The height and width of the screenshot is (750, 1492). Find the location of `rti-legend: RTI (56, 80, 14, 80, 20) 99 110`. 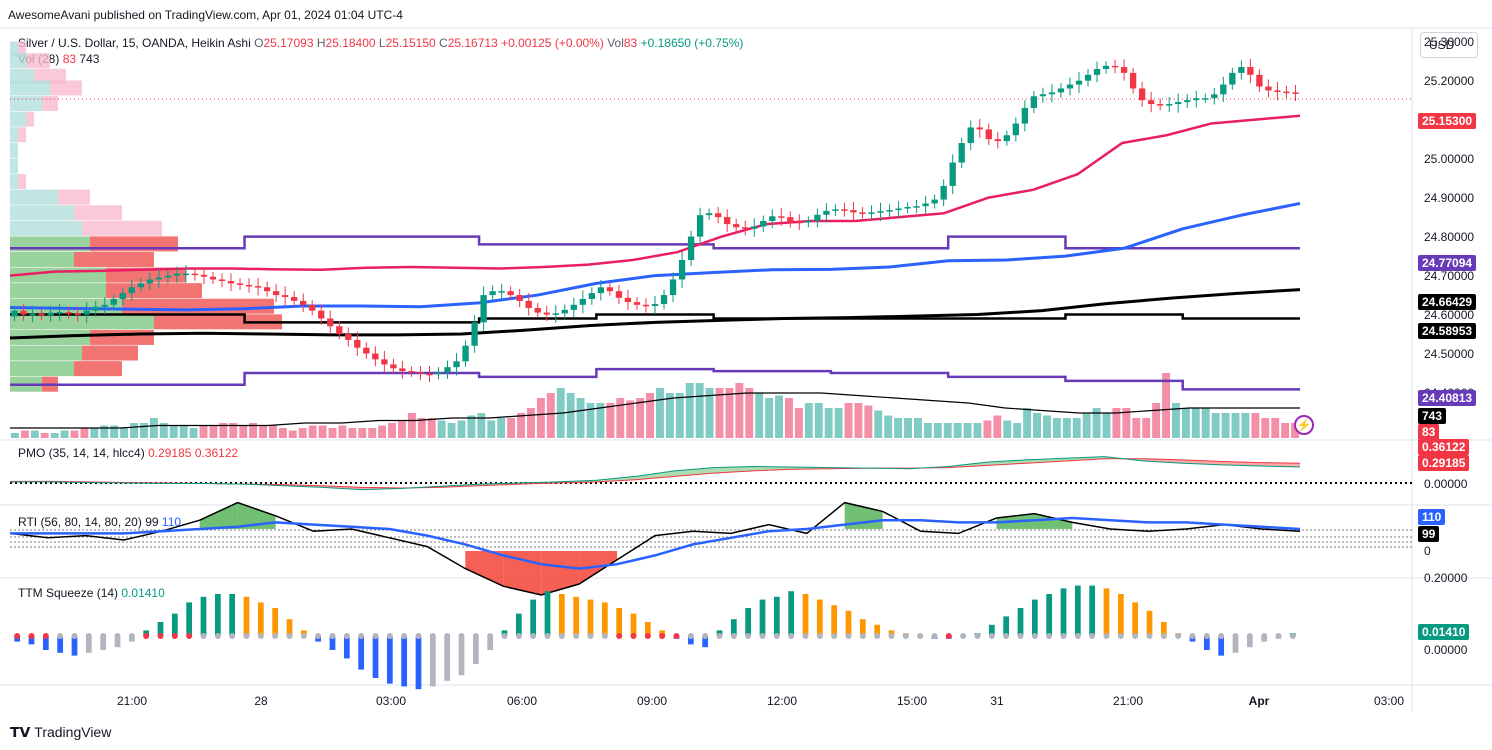

rti-legend: RTI (56, 80, 14, 80, 20) 99 110 is located at coordinates (99, 522).